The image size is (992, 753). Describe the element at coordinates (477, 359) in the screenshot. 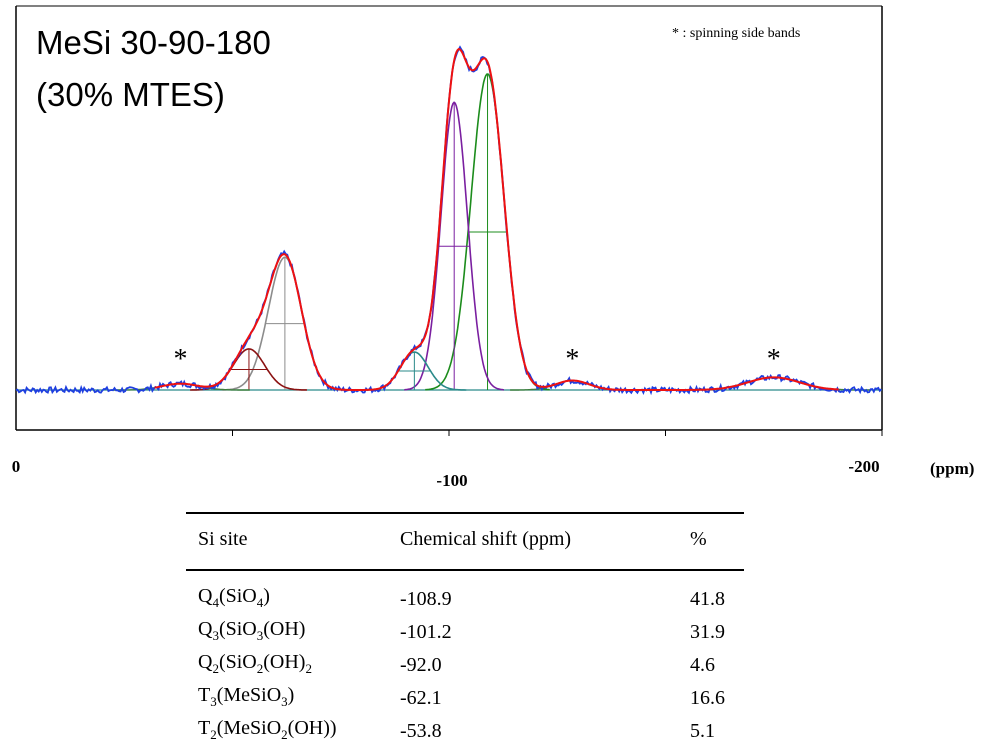

I see `sideband-markers: * * *` at that location.